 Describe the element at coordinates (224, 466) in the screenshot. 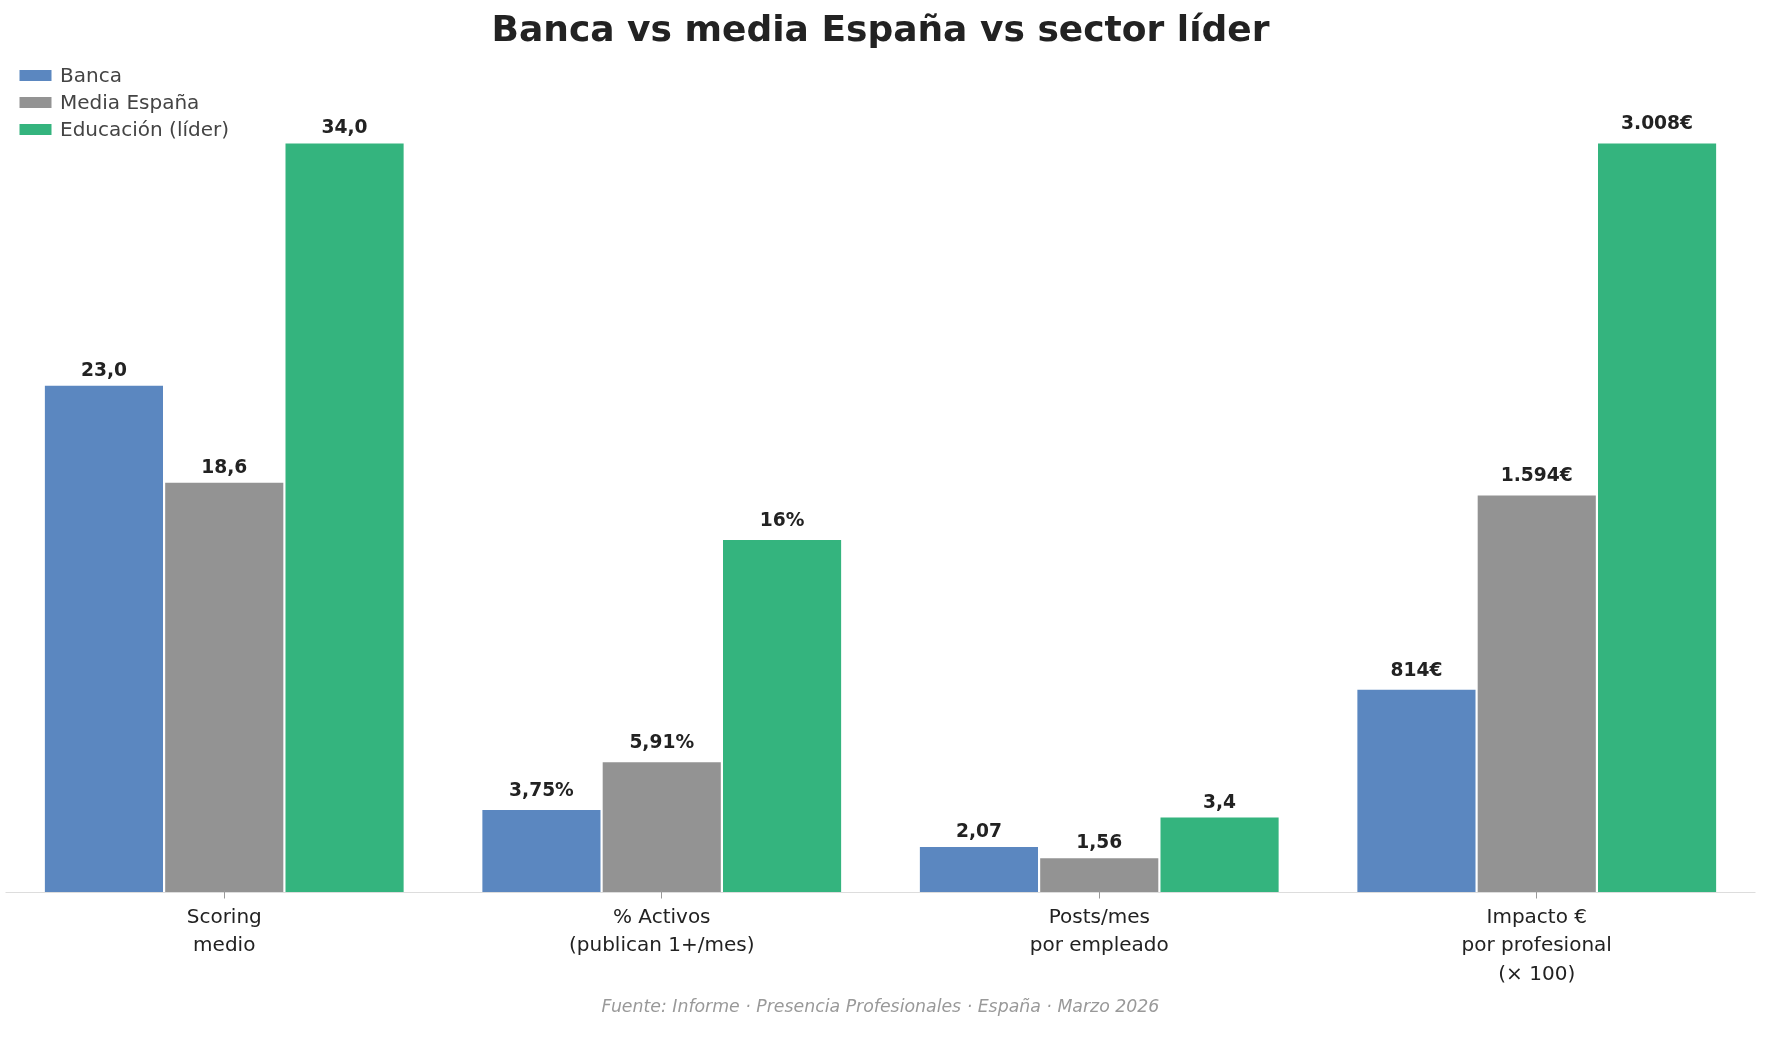

I see `data-label: 18,6` at that location.